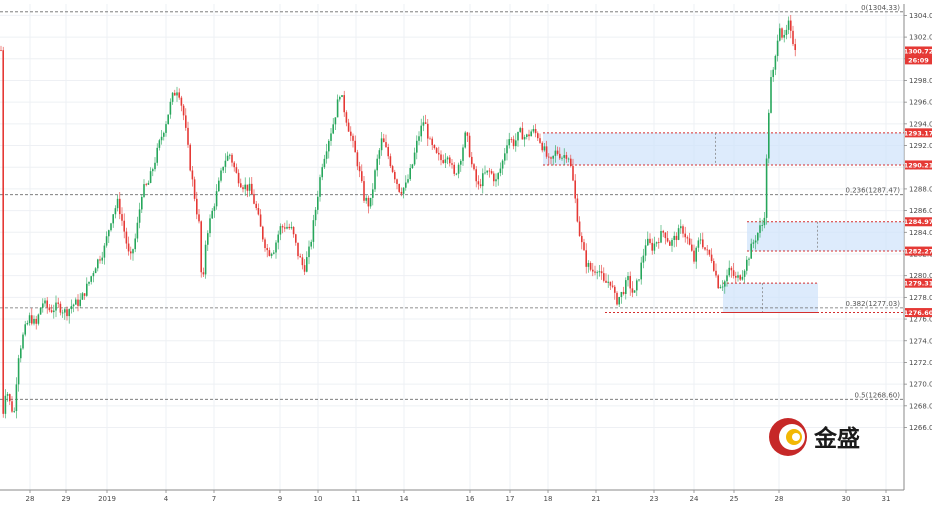 This screenshot has width=932, height=508. What do you see at coordinates (880, 8) in the screenshot?
I see `fib-label: 0(1304.33)` at bounding box center [880, 8].